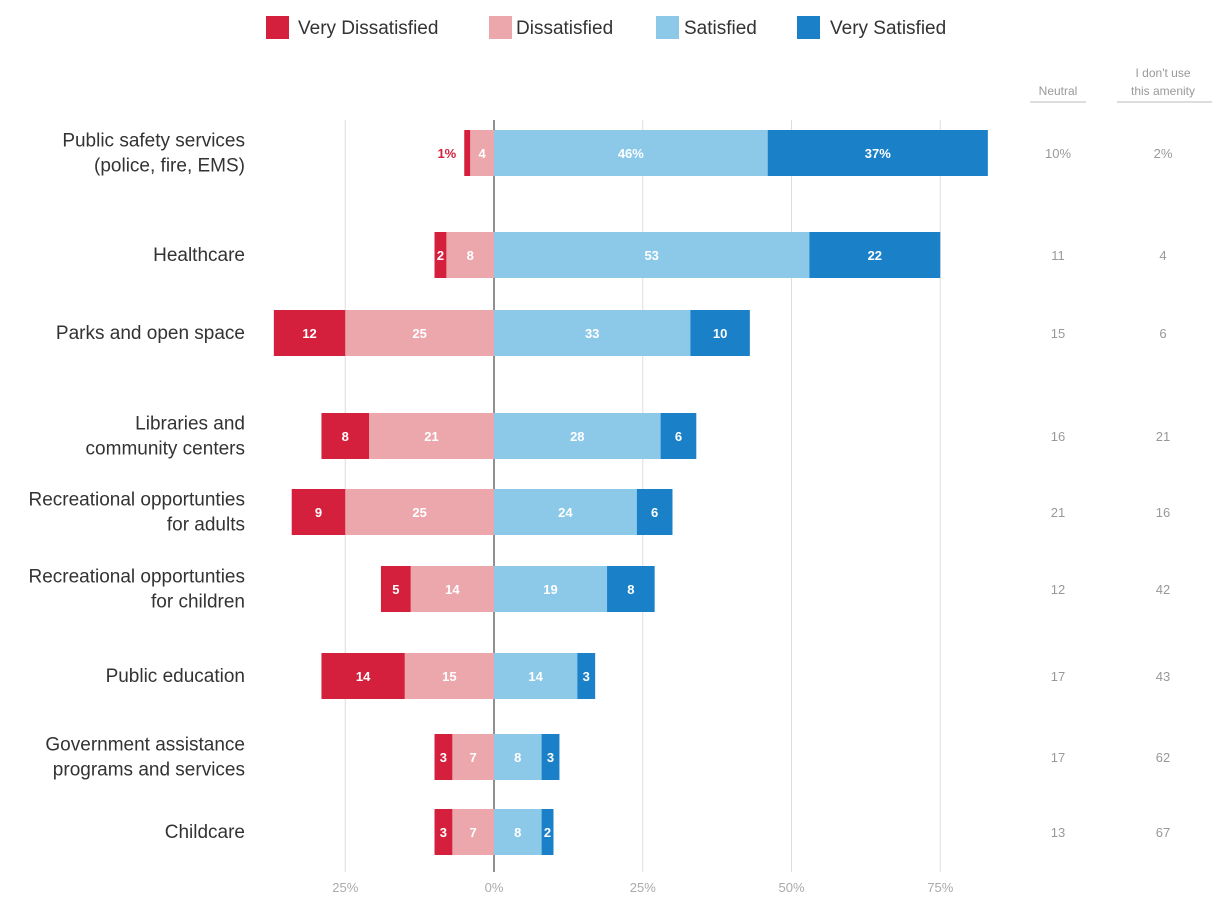  I want to click on row-childcare: Childcare 7 3 8 2 13 67, so click(667, 832).